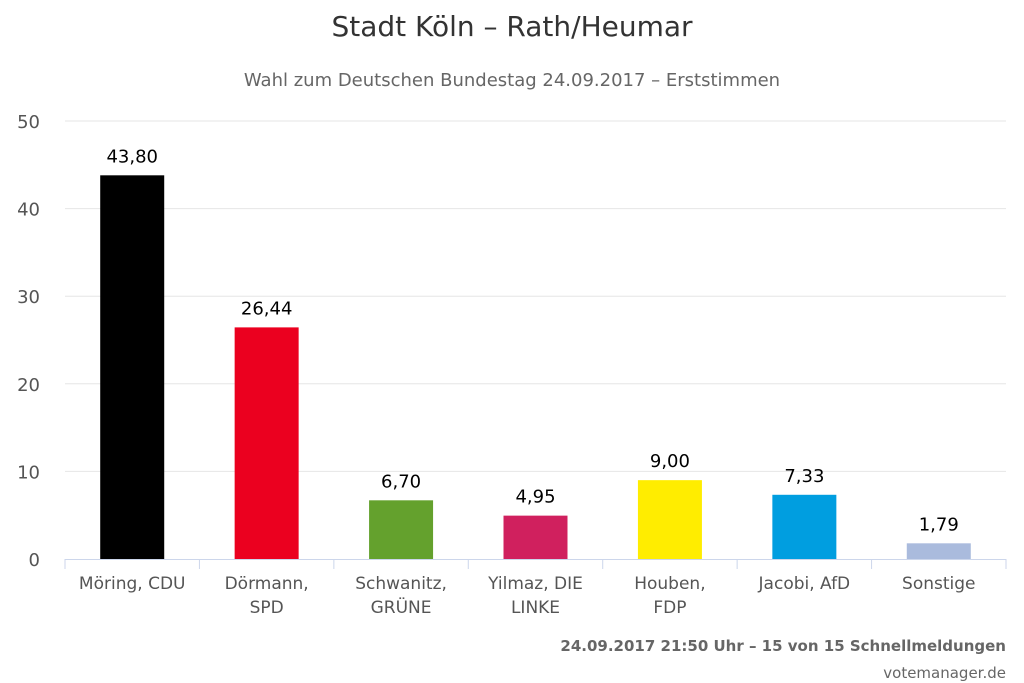  Describe the element at coordinates (401, 607) in the screenshot. I see `x-tick-label: GRÜNE` at that location.